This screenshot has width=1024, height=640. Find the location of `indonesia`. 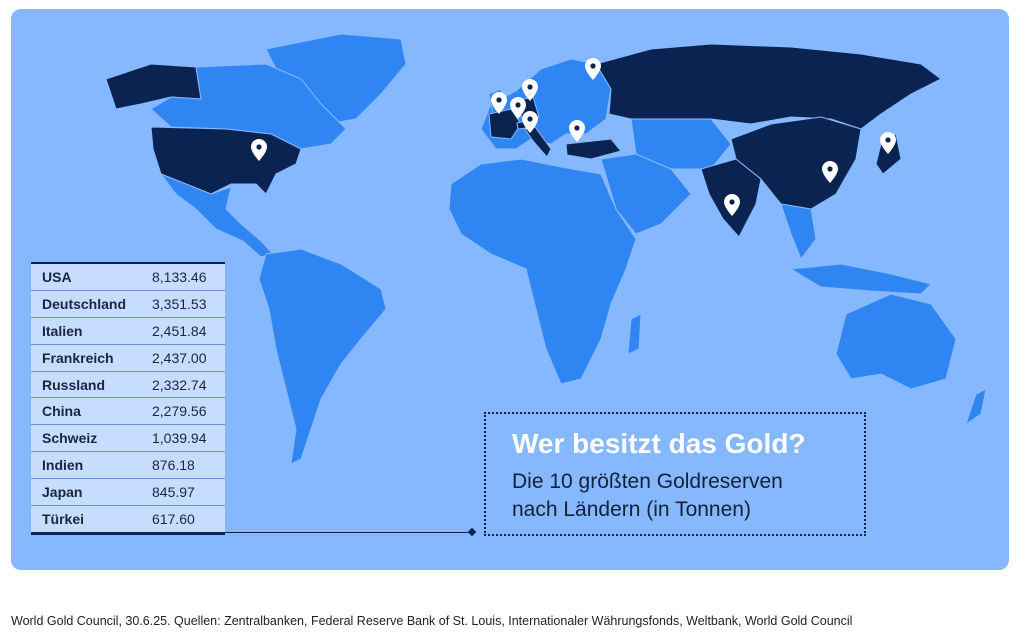

indonesia is located at coordinates (860, 279).